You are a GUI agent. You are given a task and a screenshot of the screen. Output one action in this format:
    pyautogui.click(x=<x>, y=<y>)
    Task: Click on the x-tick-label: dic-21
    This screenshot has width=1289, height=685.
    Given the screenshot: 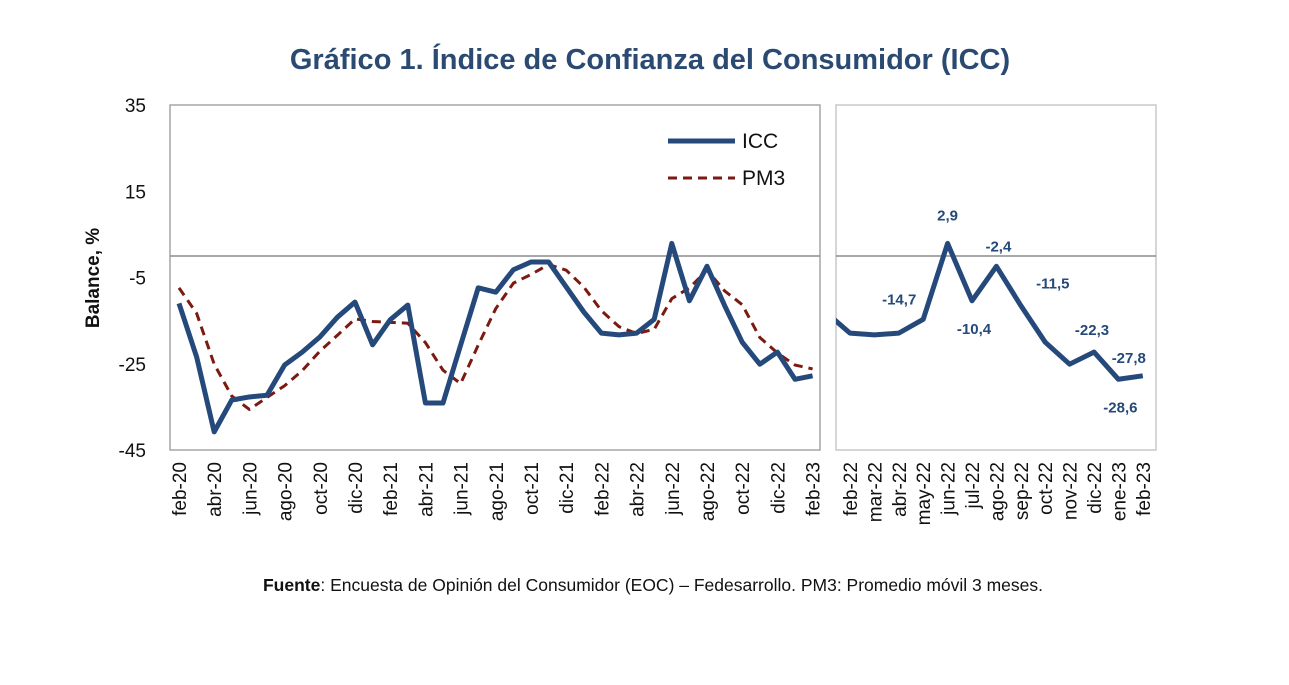 What is the action you would take?
    pyautogui.click(x=567, y=488)
    